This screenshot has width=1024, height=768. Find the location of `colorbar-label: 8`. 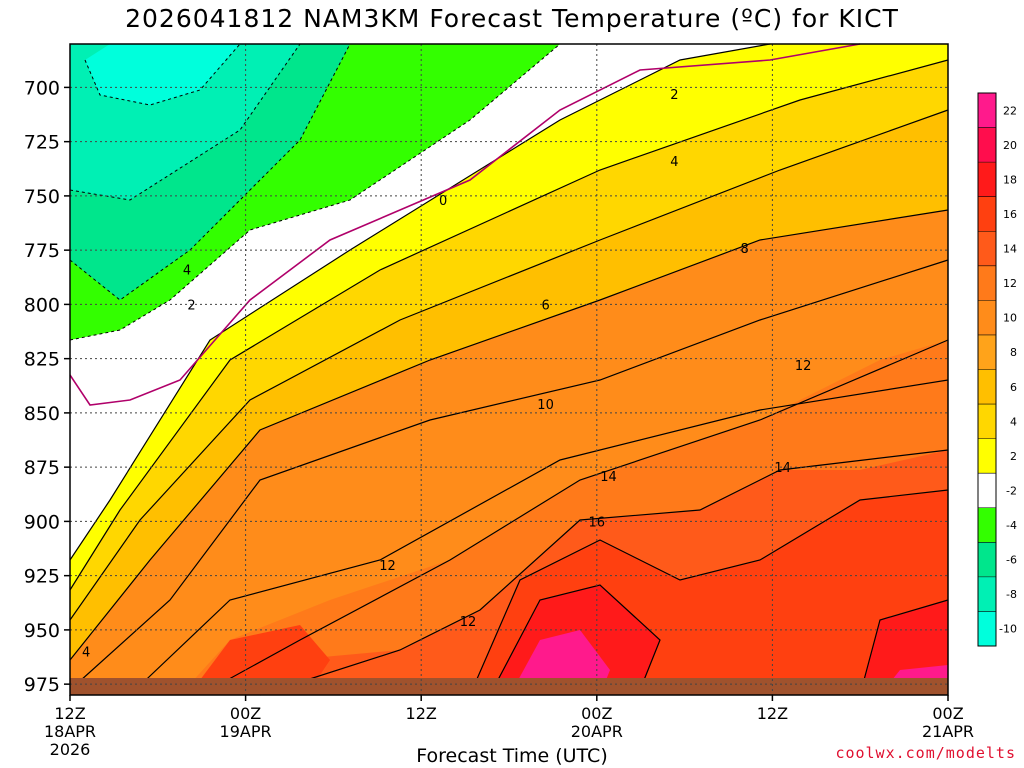

colorbar-label: 8 is located at coordinates (1013, 352).